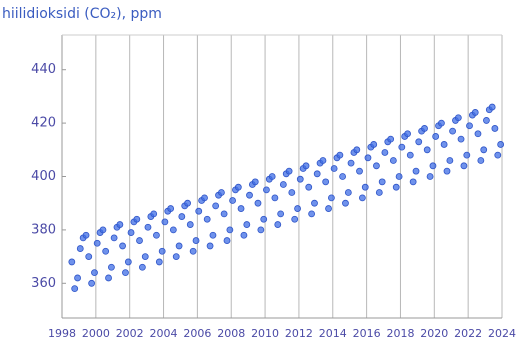 Image resolution: width=518 pixels, height=346 pixels. What do you see at coordinates (502, 333) in the screenshot?
I see `x-tick-label: 2024` at bounding box center [502, 333].